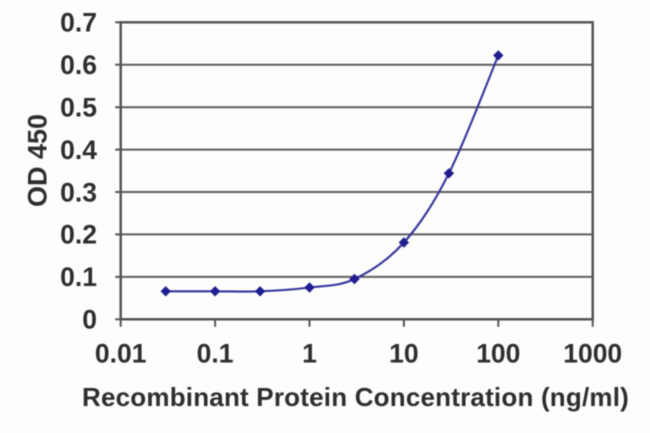 This screenshot has width=650, height=433. I want to click on svg-text: 10, so click(403, 354).